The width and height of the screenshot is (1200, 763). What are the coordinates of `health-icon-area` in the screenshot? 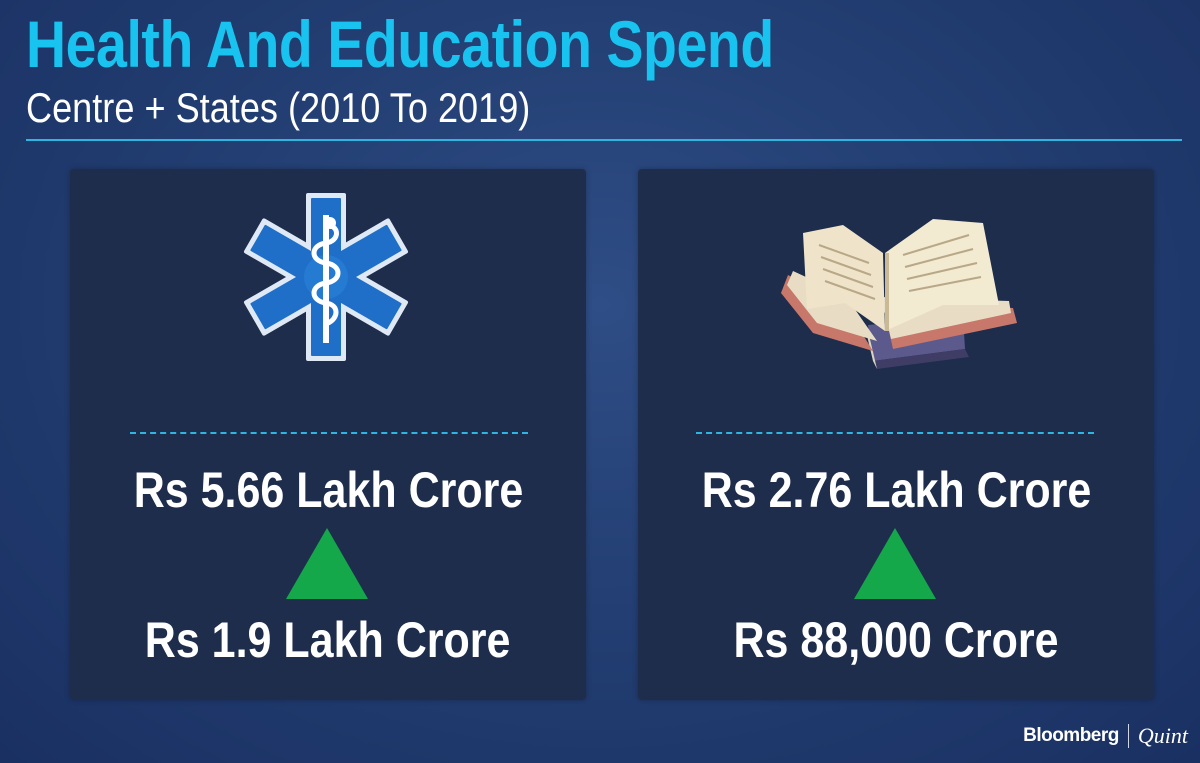 It's located at (328, 284).